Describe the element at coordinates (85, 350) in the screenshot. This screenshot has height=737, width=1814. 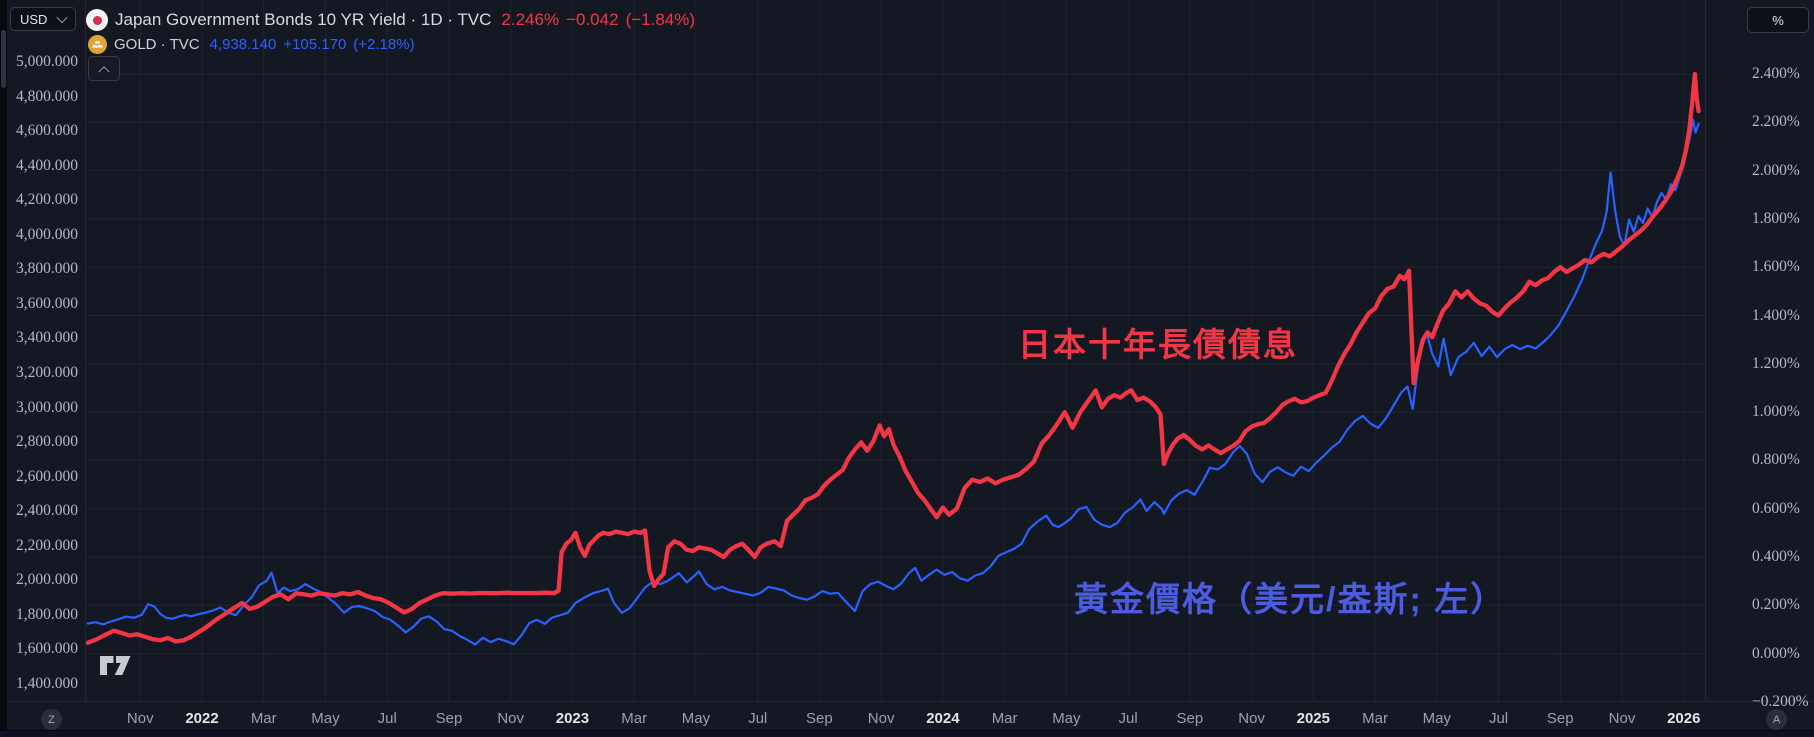
I see `left-price-scale-border` at that location.